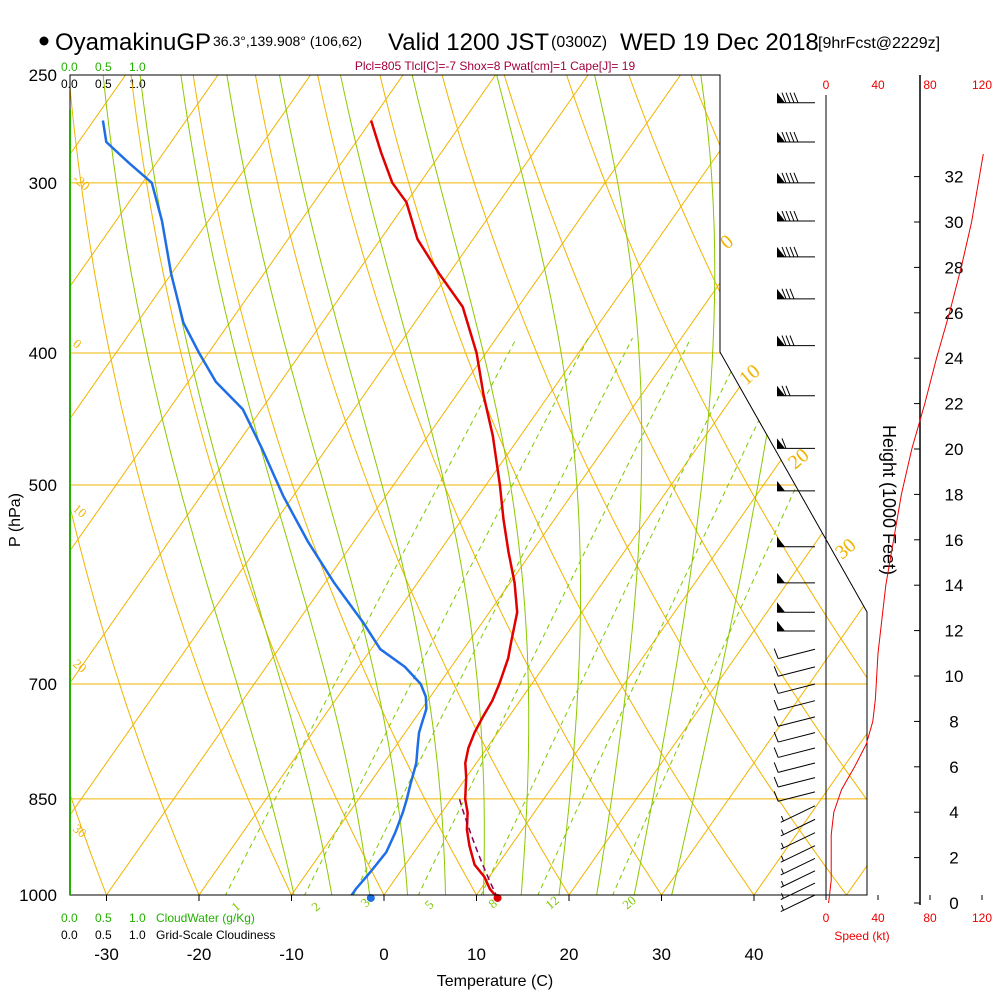 The width and height of the screenshot is (1000, 1000). I want to click on height-tick-label: 28, so click(954, 267).